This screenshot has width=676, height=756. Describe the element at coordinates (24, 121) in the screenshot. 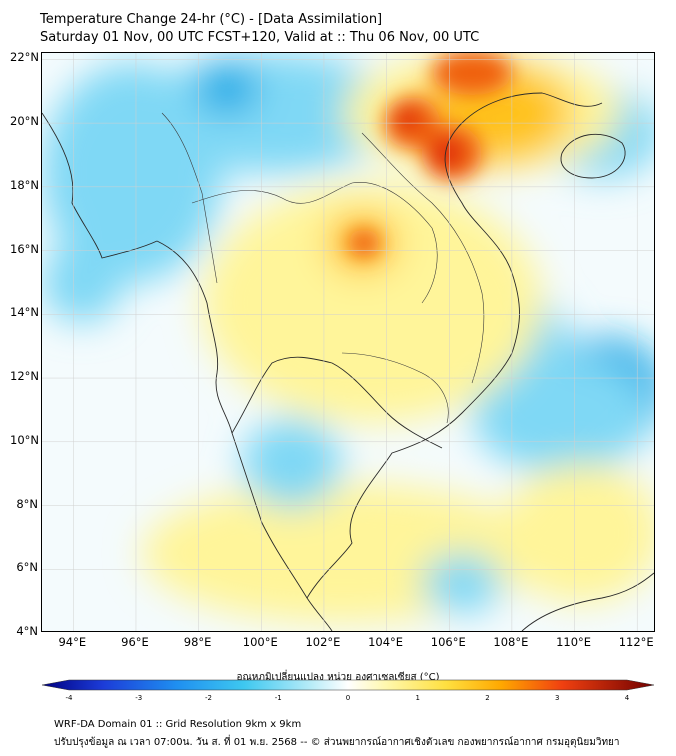

I see `lat-label: 20°N` at that location.